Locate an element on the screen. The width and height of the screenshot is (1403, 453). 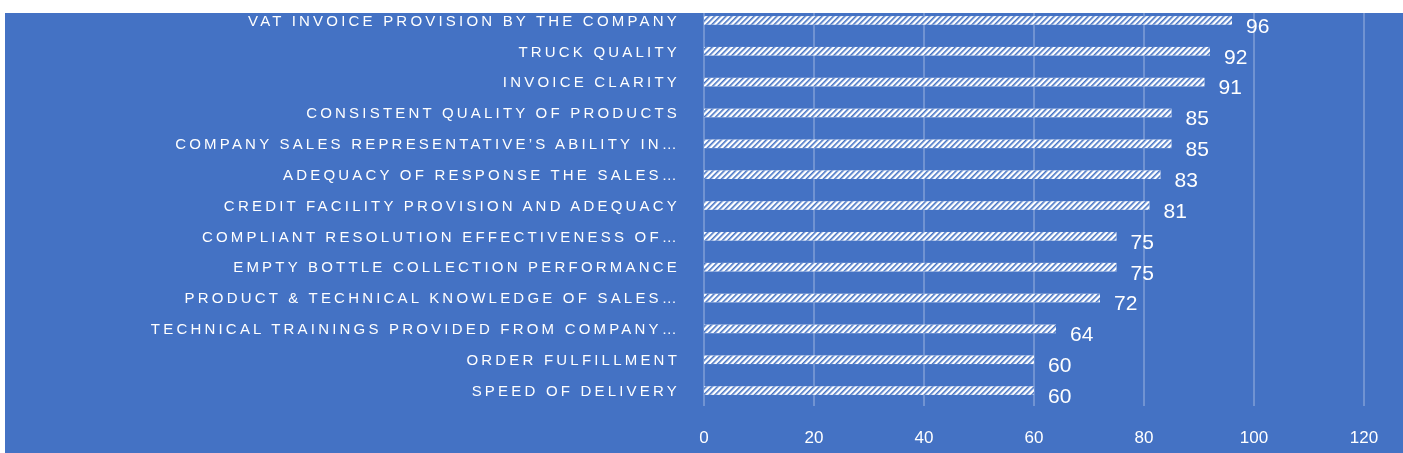
y-tick-label: SPEED OF DELIVERY is located at coordinates (575, 390).